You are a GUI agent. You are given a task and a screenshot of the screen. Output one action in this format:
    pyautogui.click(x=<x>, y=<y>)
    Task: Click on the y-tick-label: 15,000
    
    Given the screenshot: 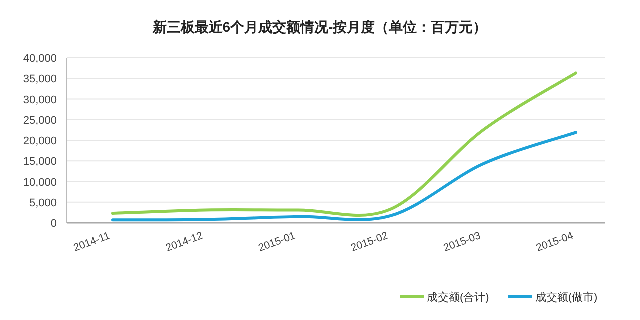 What is the action you would take?
    pyautogui.click(x=40, y=162)
    